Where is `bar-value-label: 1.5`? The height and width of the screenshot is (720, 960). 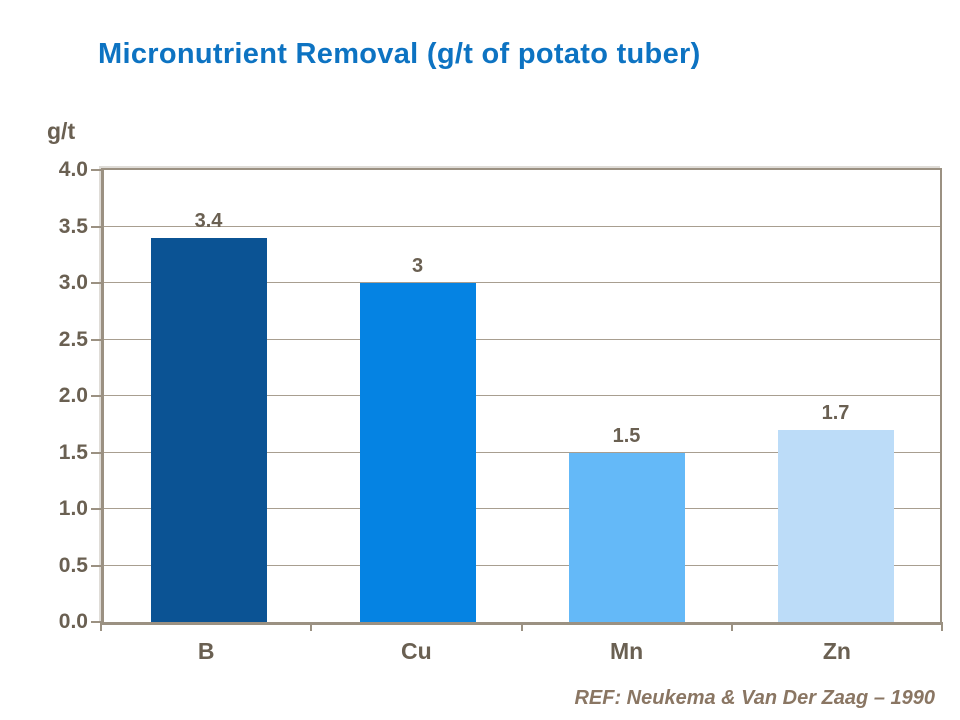 bar-value-label: 1.5 is located at coordinates (626, 435).